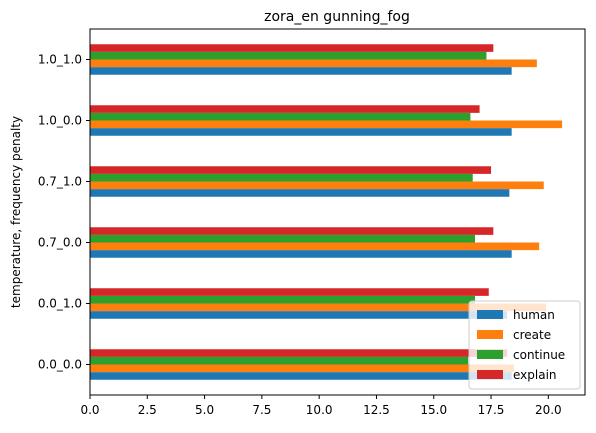  I want to click on legend-swatch-create, so click(490, 334).